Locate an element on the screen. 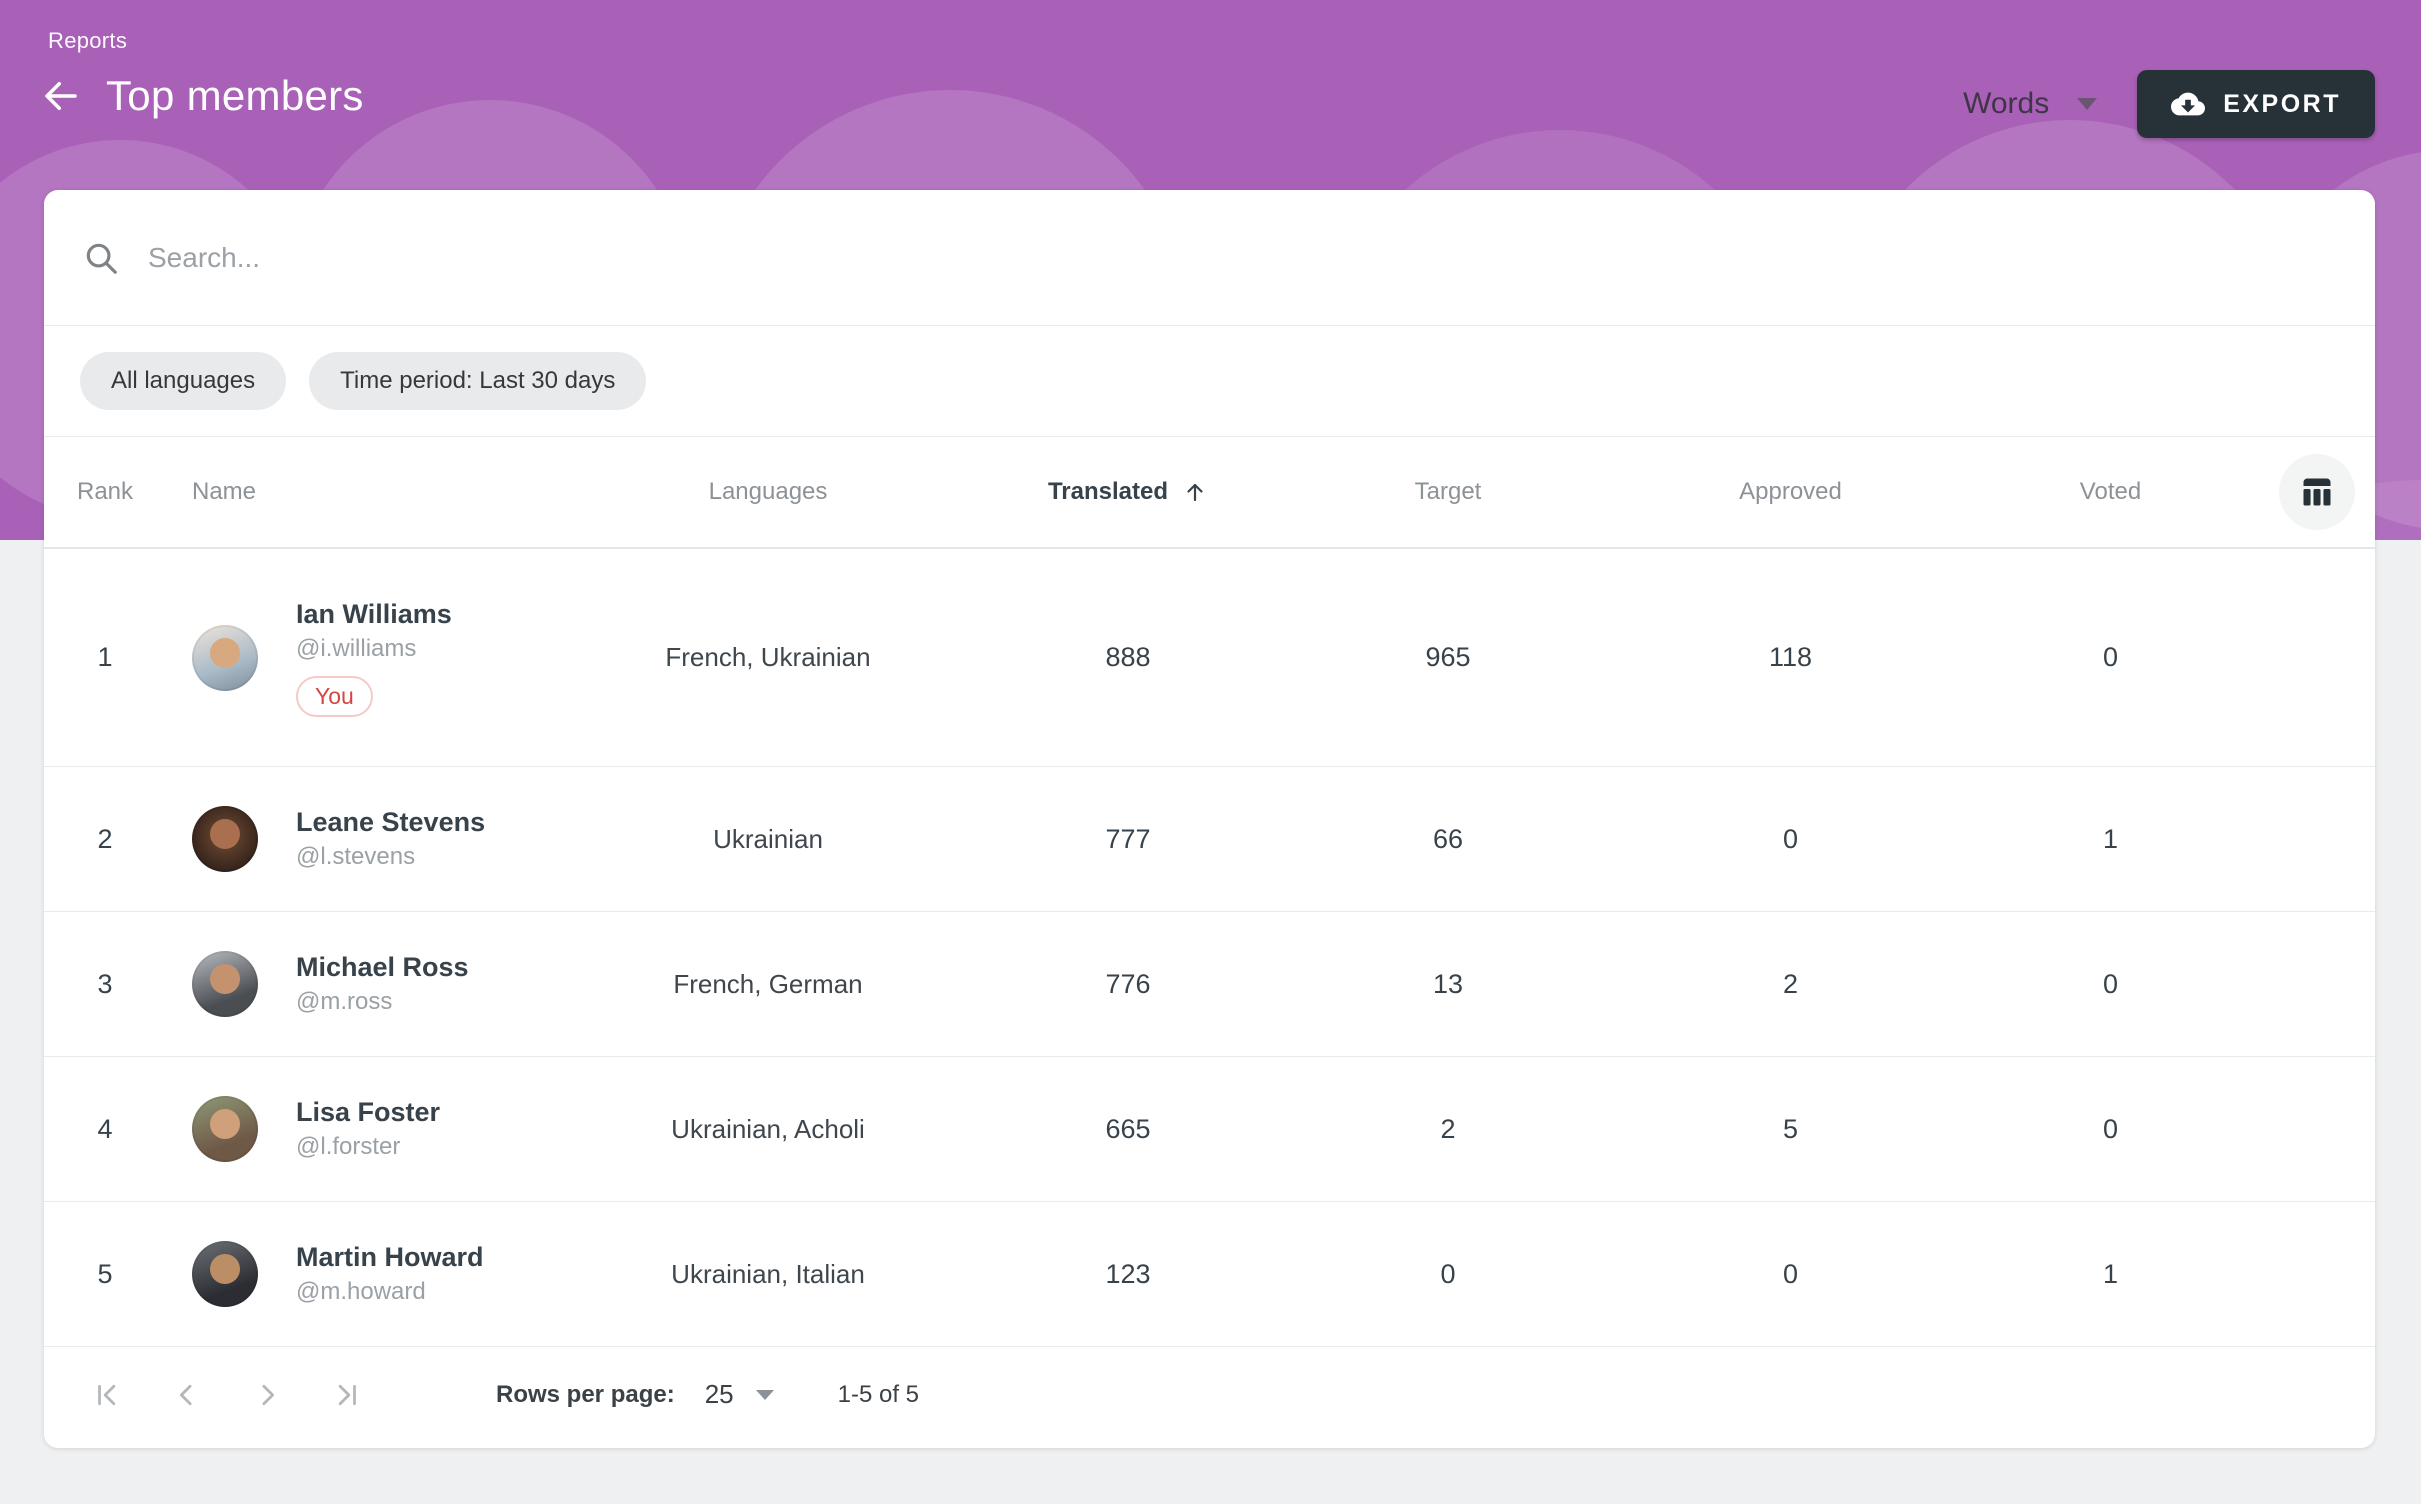  column-header-approved: Approved is located at coordinates (1790, 491).